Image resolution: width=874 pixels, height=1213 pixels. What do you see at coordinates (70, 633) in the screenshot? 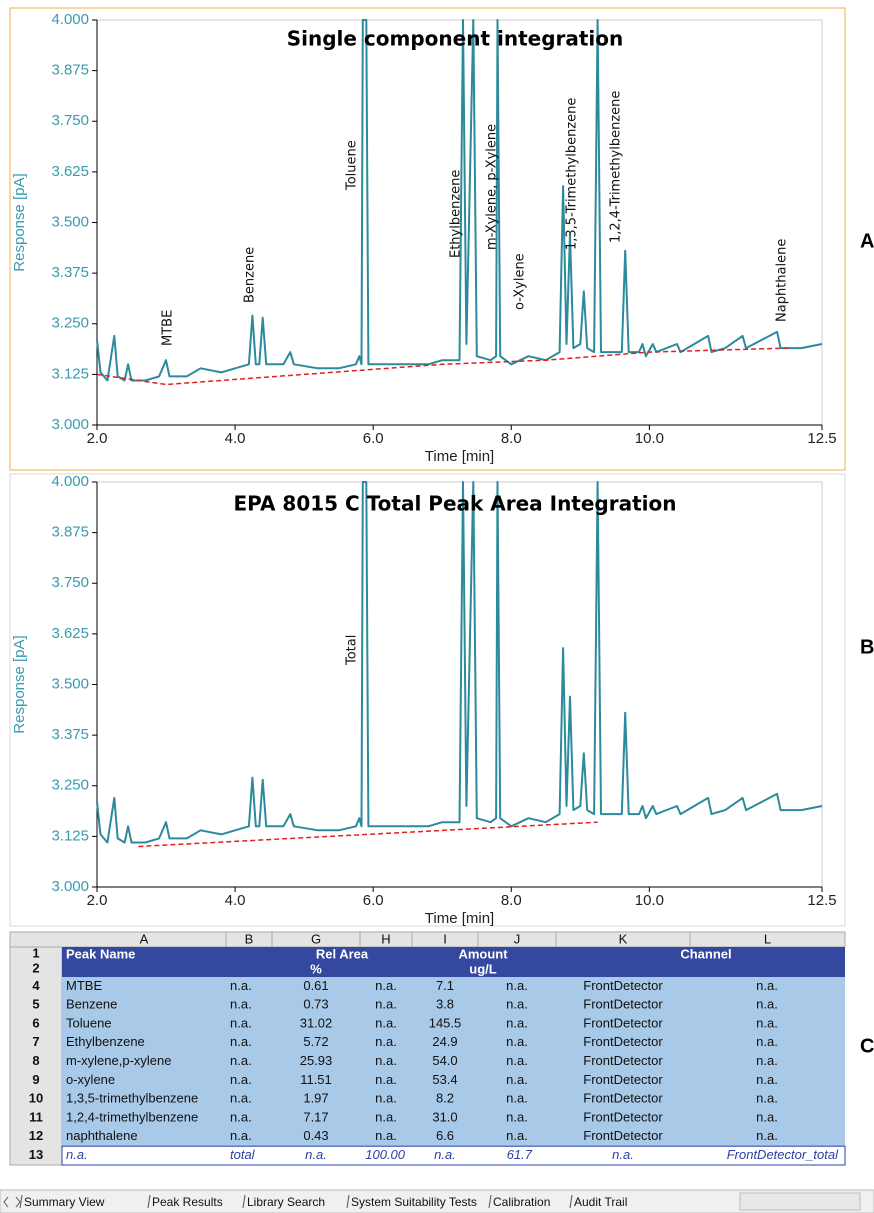
I see `y-tick-label: 3.625` at bounding box center [70, 633].